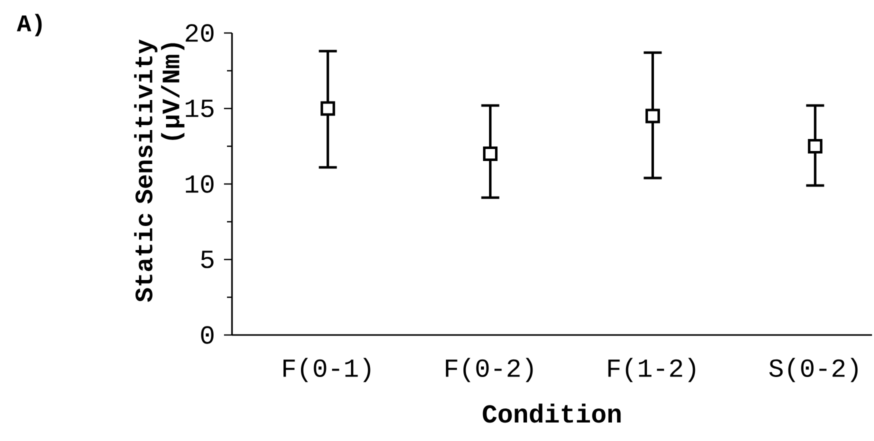 Image resolution: width=874 pixels, height=441 pixels. Describe the element at coordinates (200, 184) in the screenshot. I see `y-tick-label: 10` at that location.